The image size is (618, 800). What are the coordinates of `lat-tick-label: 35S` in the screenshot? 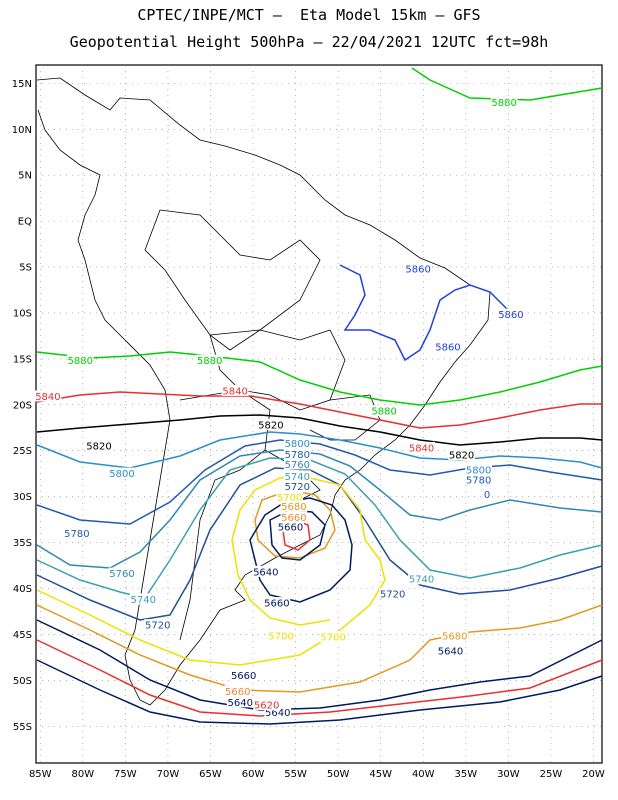 It's located at (22, 543).